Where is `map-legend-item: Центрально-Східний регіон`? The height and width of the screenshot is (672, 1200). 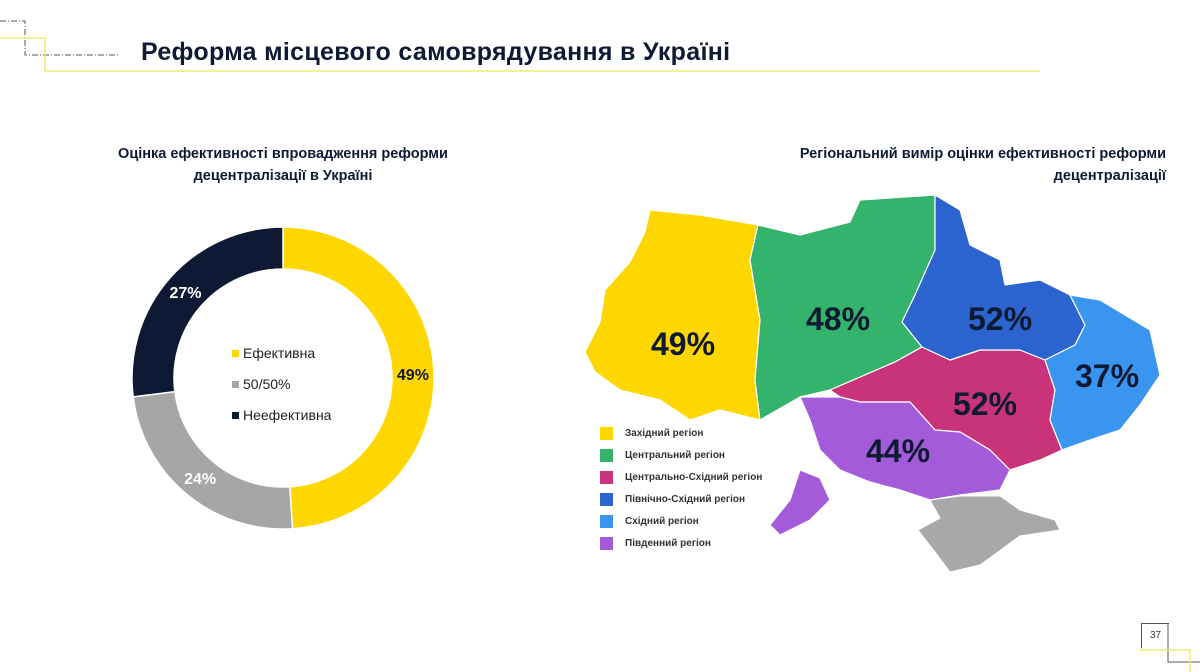
map-legend-item: Центрально-Східний регіон is located at coordinates (681, 477).